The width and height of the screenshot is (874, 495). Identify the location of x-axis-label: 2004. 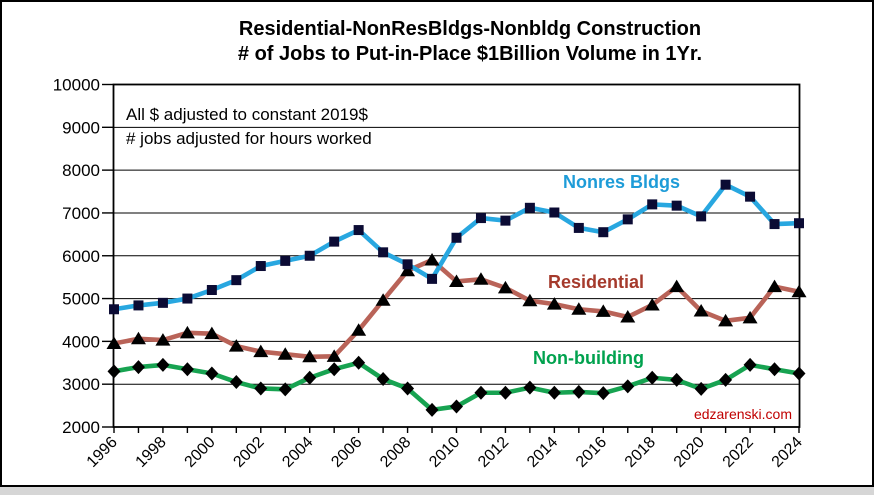
(297, 452).